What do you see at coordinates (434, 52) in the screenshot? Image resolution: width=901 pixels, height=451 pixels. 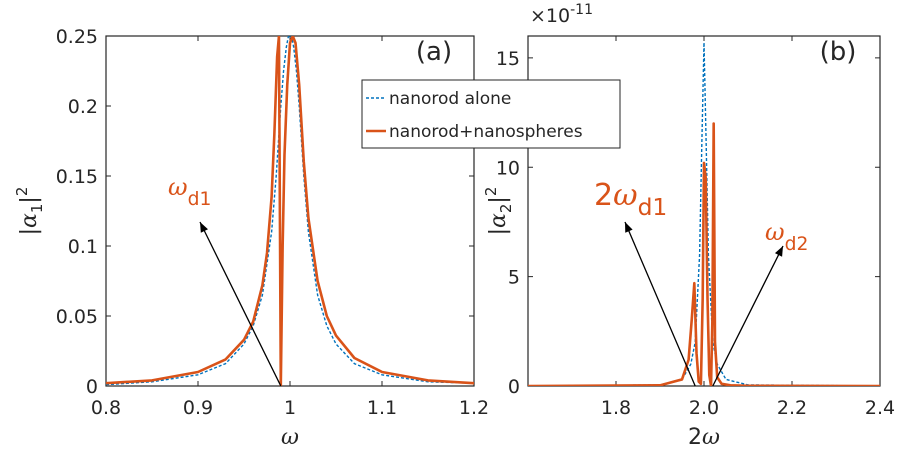 I see `panel-label: (a)` at bounding box center [434, 52].